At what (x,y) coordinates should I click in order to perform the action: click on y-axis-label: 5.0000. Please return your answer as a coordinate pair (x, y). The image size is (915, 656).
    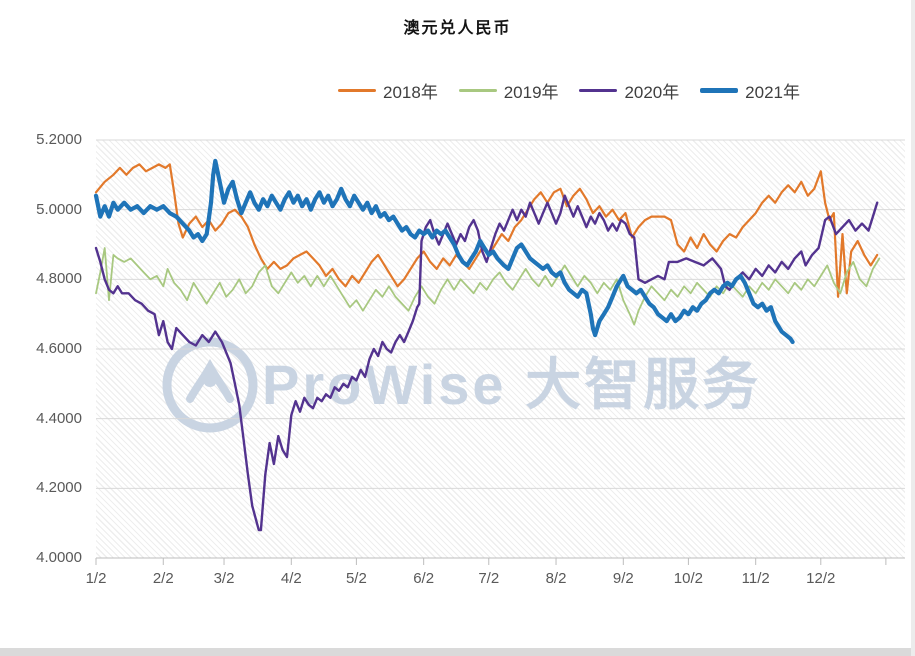
    Looking at the image, I should click on (59, 209).